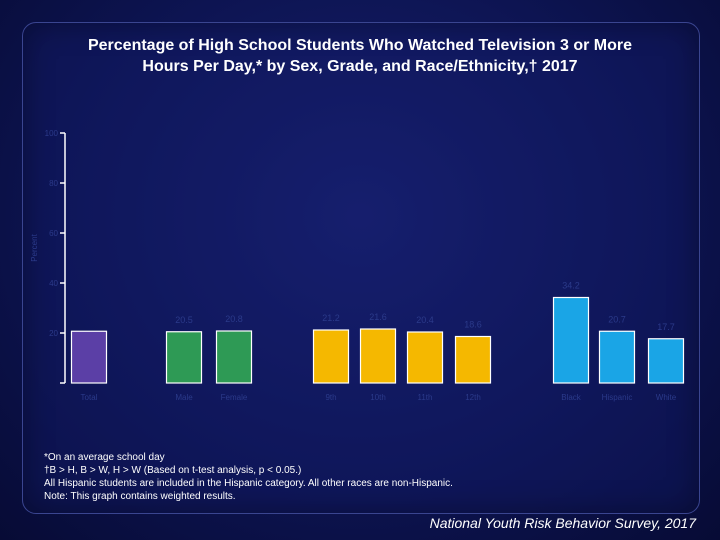 The height and width of the screenshot is (540, 720). What do you see at coordinates (666, 361) in the screenshot?
I see `bar-white` at bounding box center [666, 361].